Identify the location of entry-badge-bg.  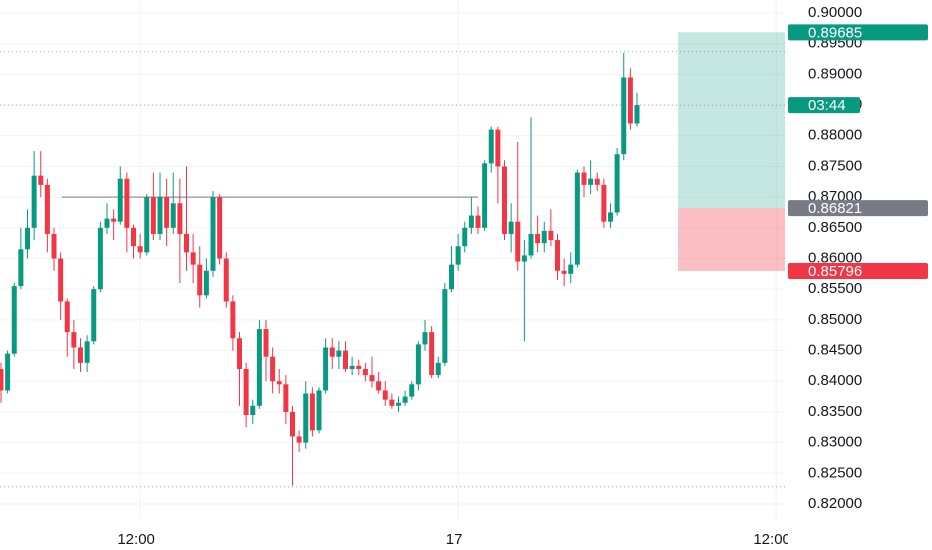
(858, 208).